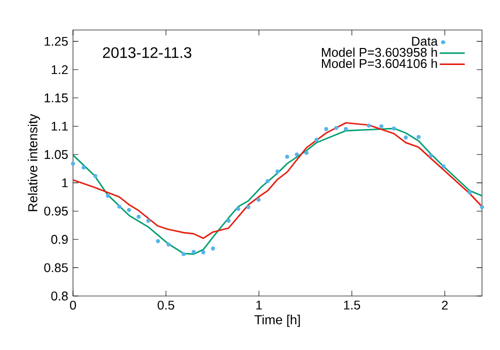  What do you see at coordinates (59, 296) in the screenshot?
I see `y-tick-label: 0.8` at bounding box center [59, 296].